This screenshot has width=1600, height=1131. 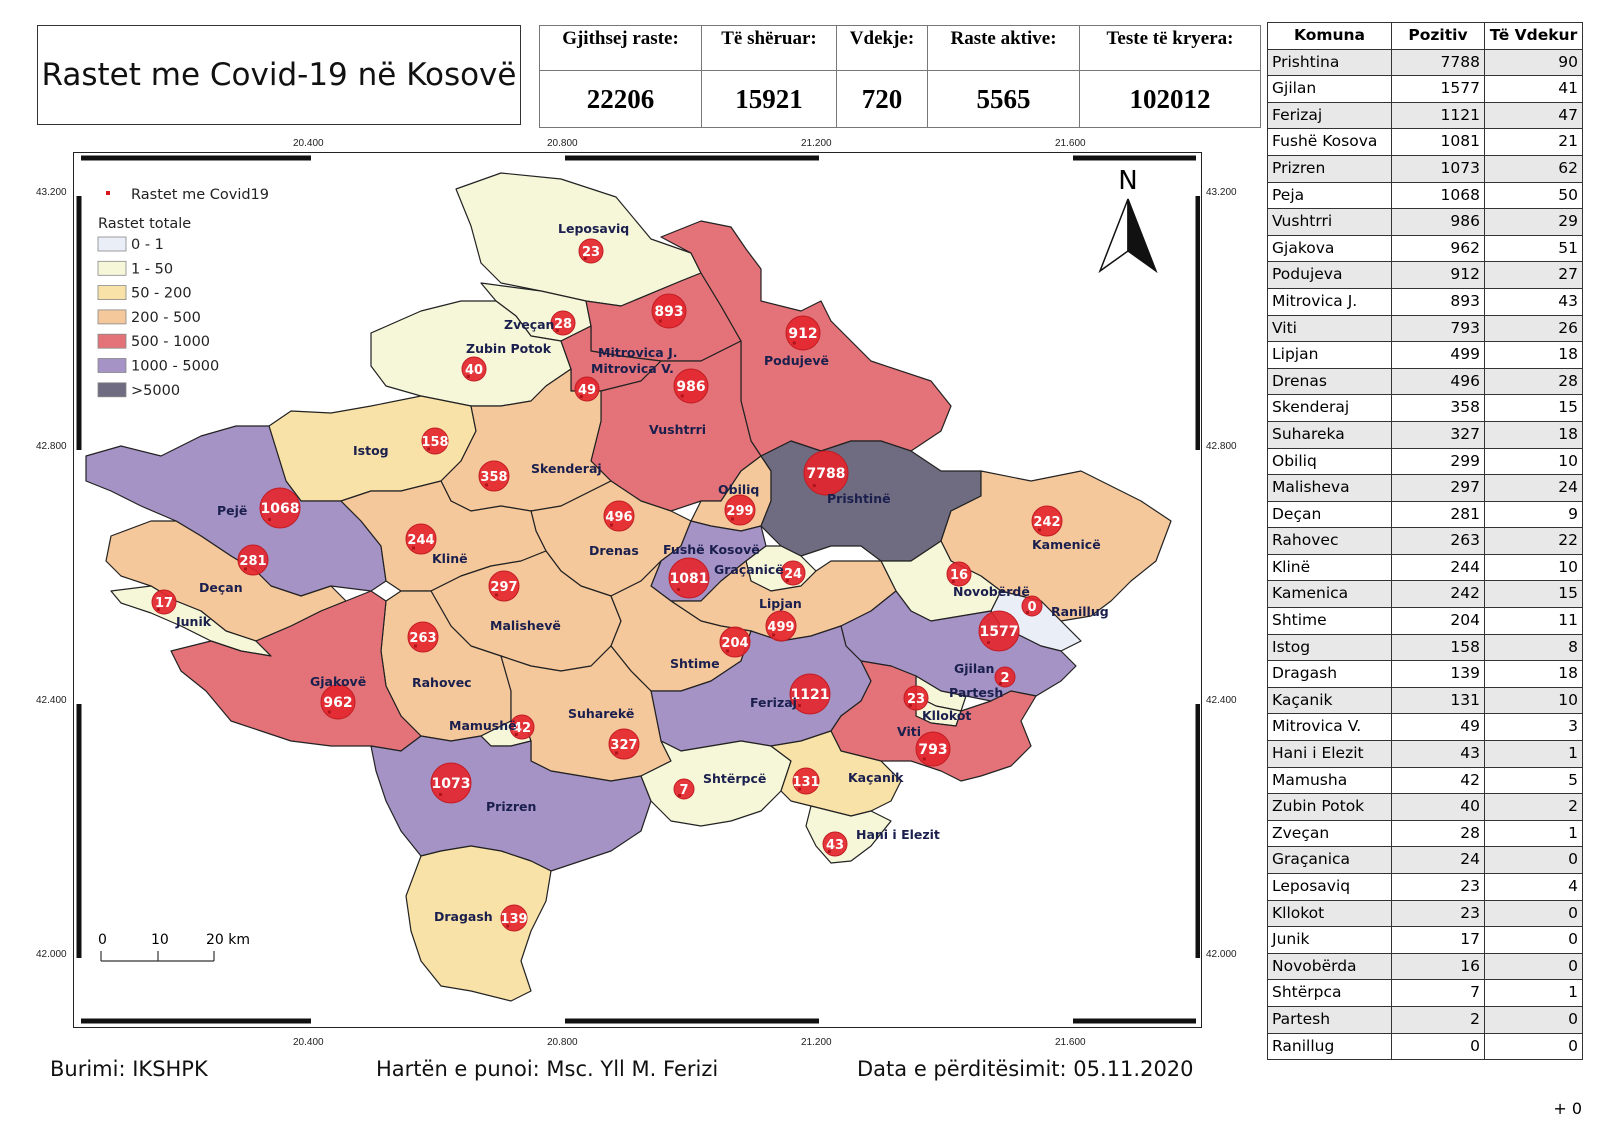 I want to click on cell-name: Deçan, so click(x=1329, y=514).